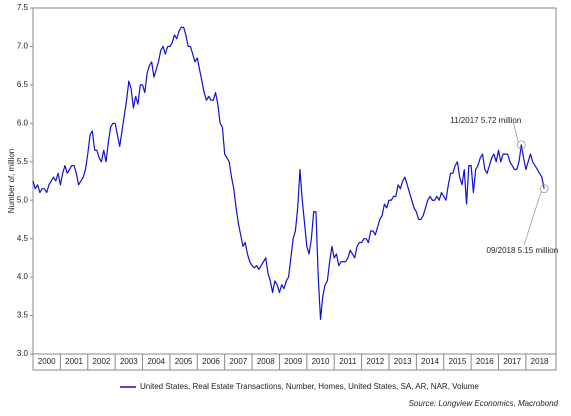 Image resolution: width=571 pixels, height=416 pixels. What do you see at coordinates (23, 161) in the screenshot?
I see `y-tick-label: 5.5` at bounding box center [23, 161].